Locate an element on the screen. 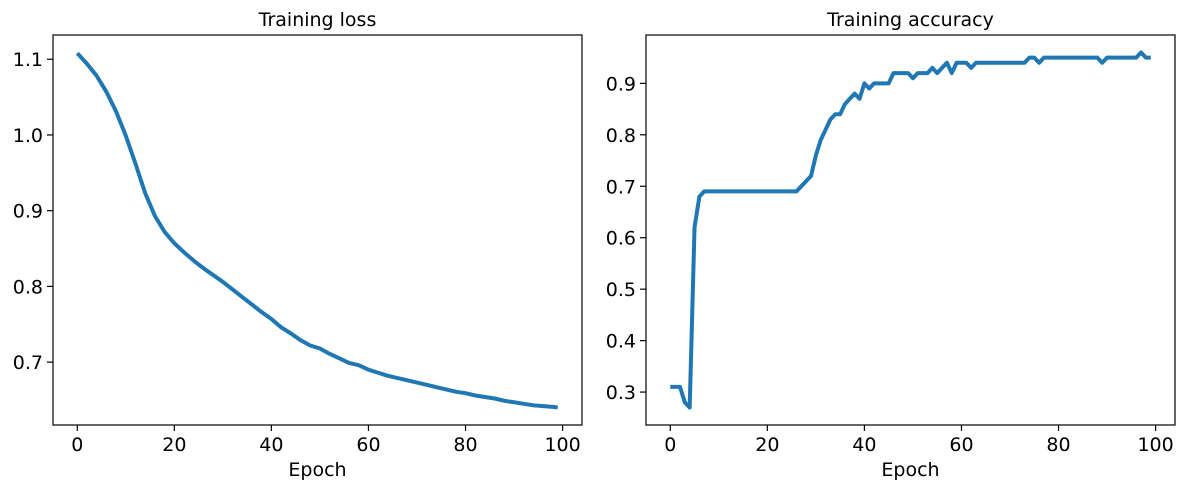 This screenshot has width=1186, height=494. loss-y-tick-label: 0.9 is located at coordinates (28, 212).